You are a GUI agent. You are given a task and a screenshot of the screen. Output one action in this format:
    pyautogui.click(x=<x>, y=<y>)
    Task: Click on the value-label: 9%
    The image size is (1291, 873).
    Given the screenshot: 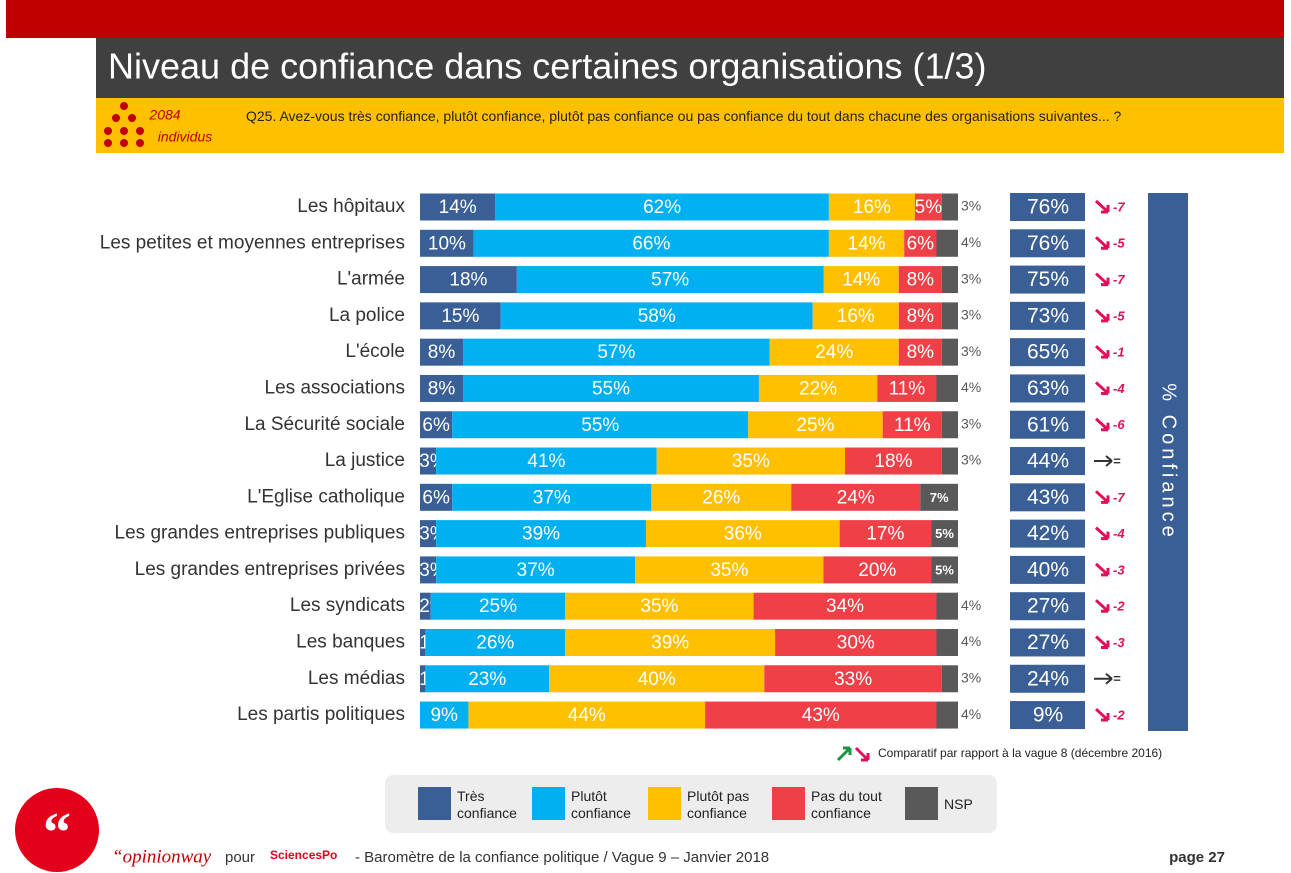 What is the action you would take?
    pyautogui.click(x=444, y=715)
    